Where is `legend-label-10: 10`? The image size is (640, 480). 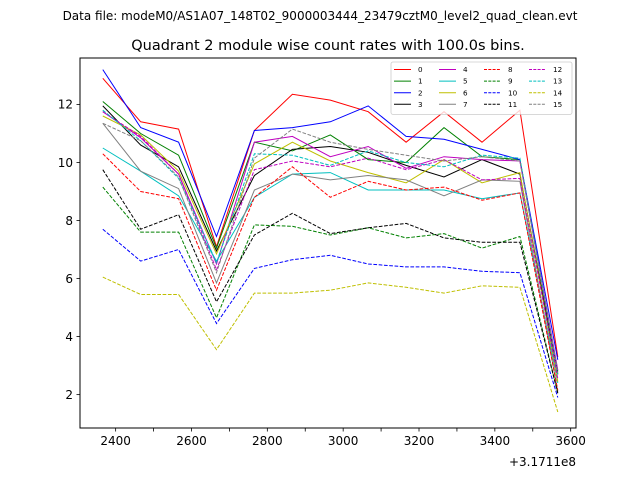
legend-label-10: 10 is located at coordinates (513, 92).